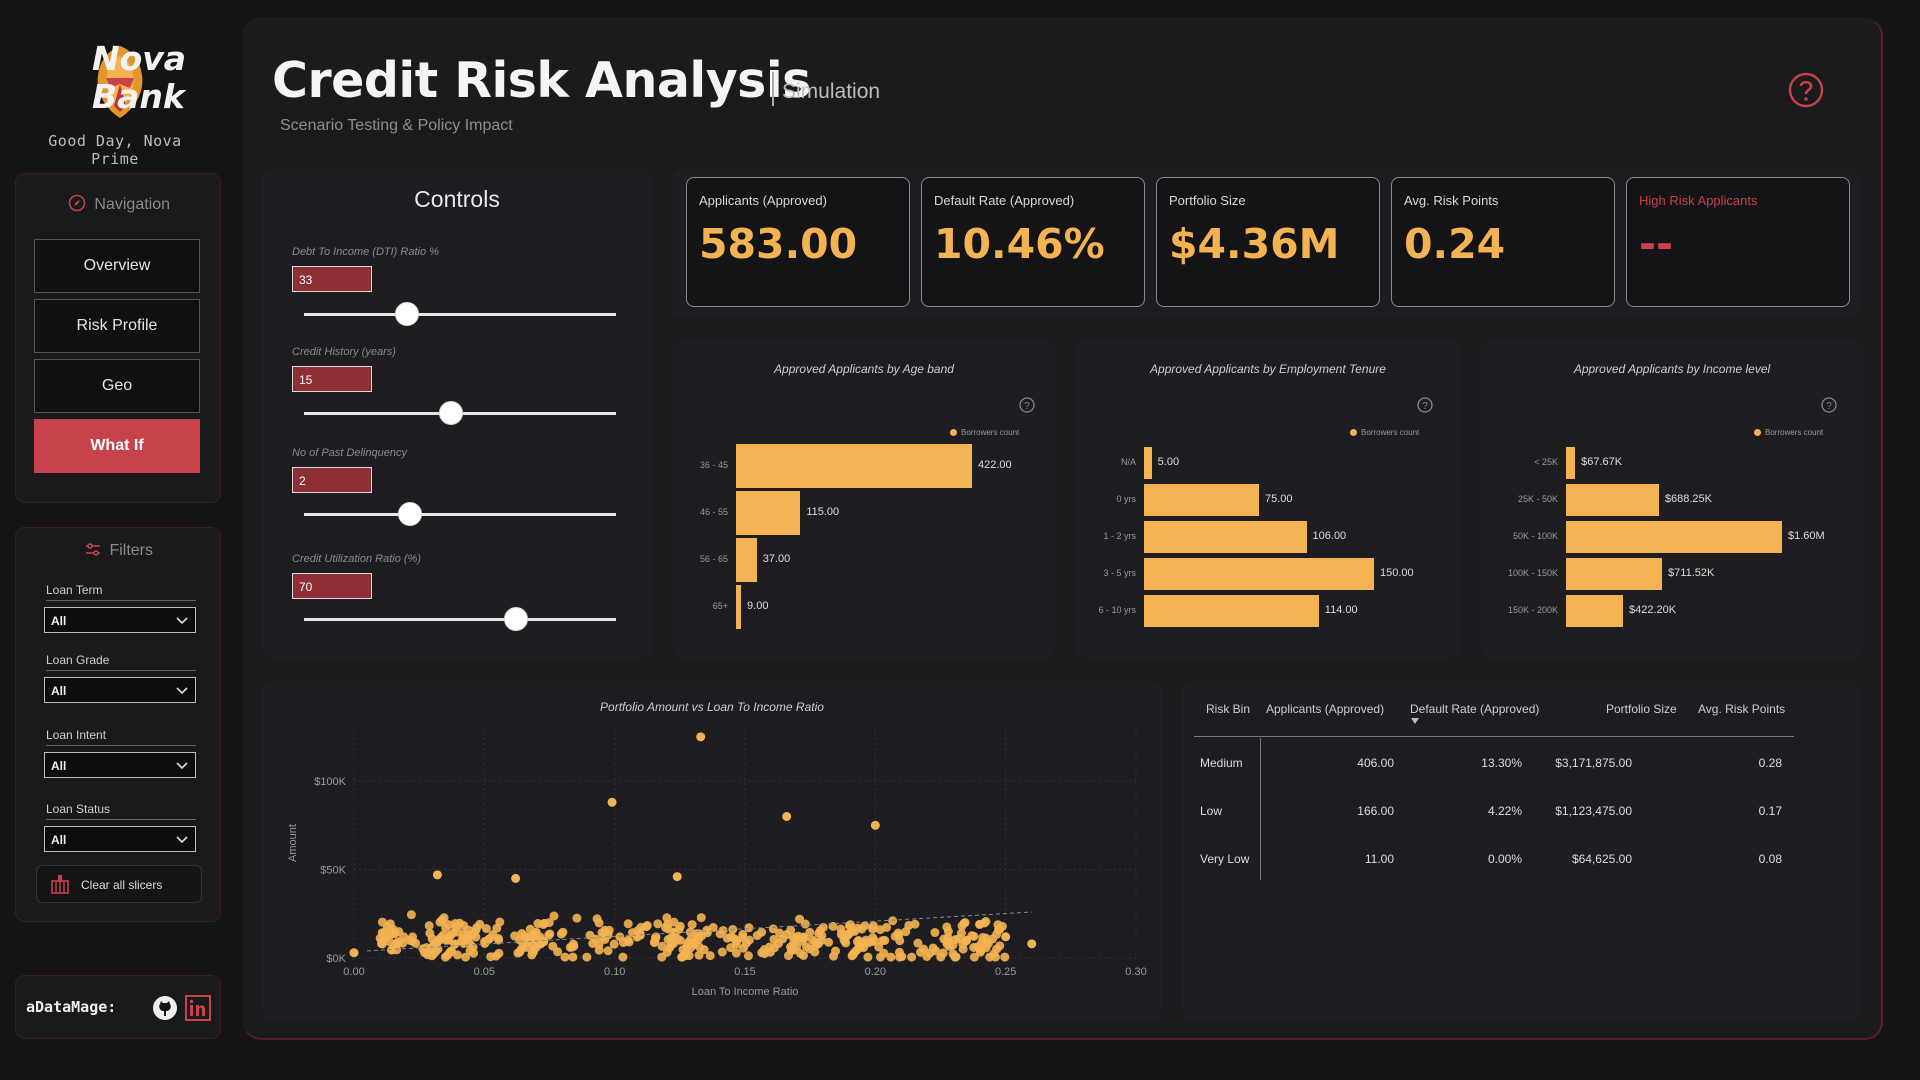  What do you see at coordinates (165, 1008) in the screenshot?
I see `github-icon` at bounding box center [165, 1008].